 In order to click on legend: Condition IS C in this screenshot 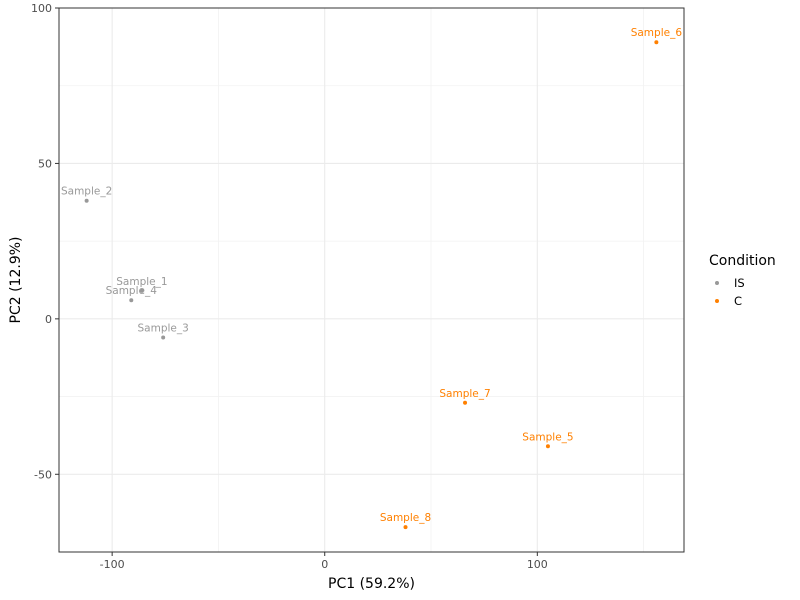, I will do `click(742, 280)`.